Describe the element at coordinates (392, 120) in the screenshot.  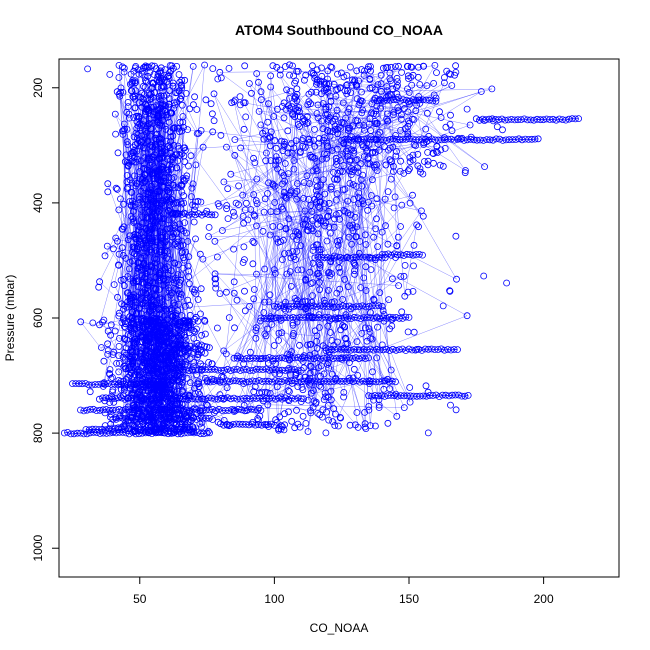
I see `series-line-spread-upper` at that location.